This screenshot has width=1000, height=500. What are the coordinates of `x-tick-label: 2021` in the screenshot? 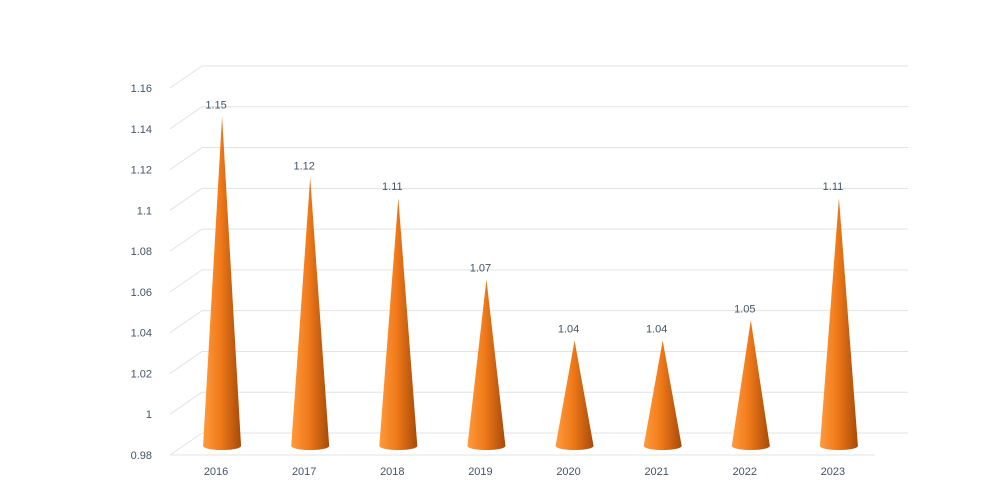 It's located at (656, 472).